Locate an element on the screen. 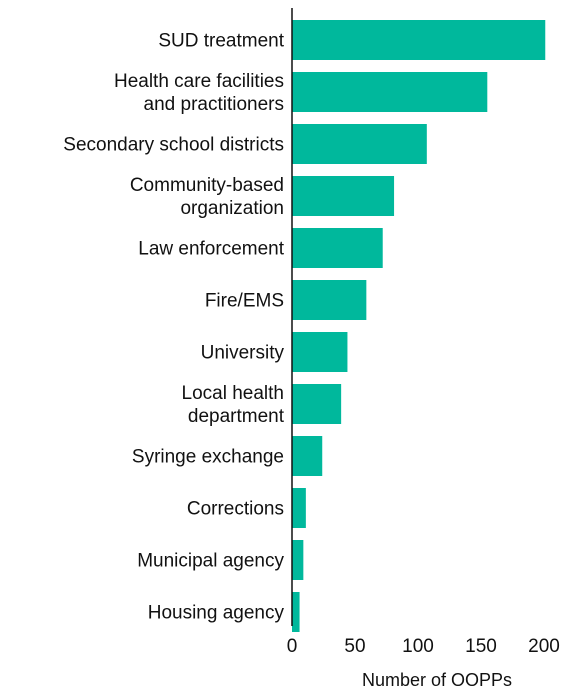 The height and width of the screenshot is (695, 564). category-label: Corrections is located at coordinates (235, 509).